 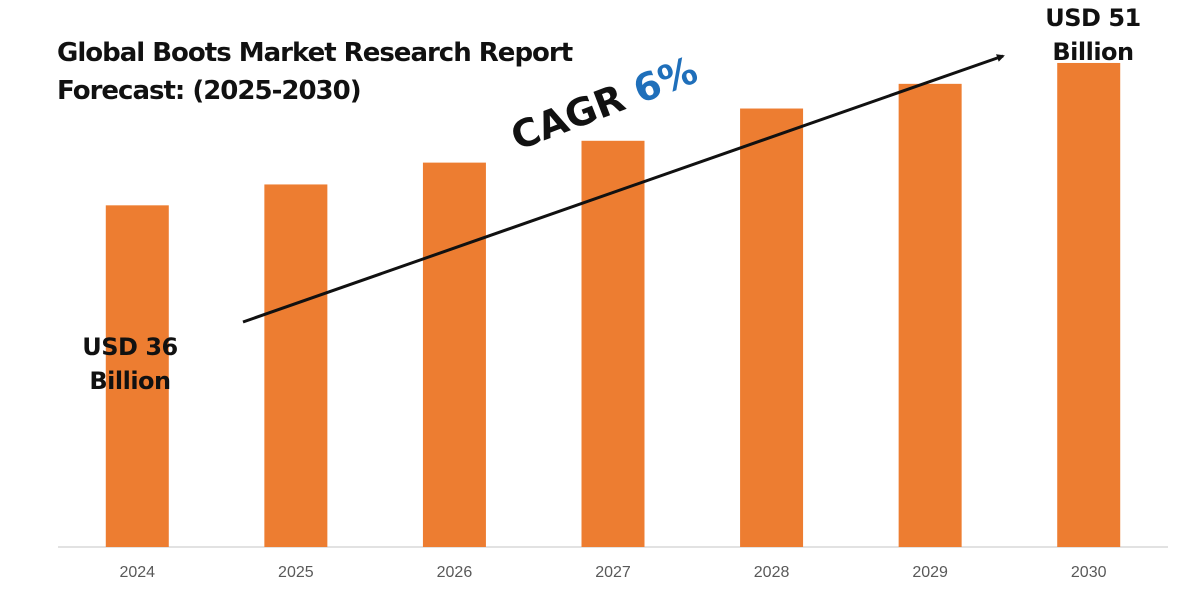 What do you see at coordinates (613, 343) in the screenshot?
I see `bar-2027` at bounding box center [613, 343].